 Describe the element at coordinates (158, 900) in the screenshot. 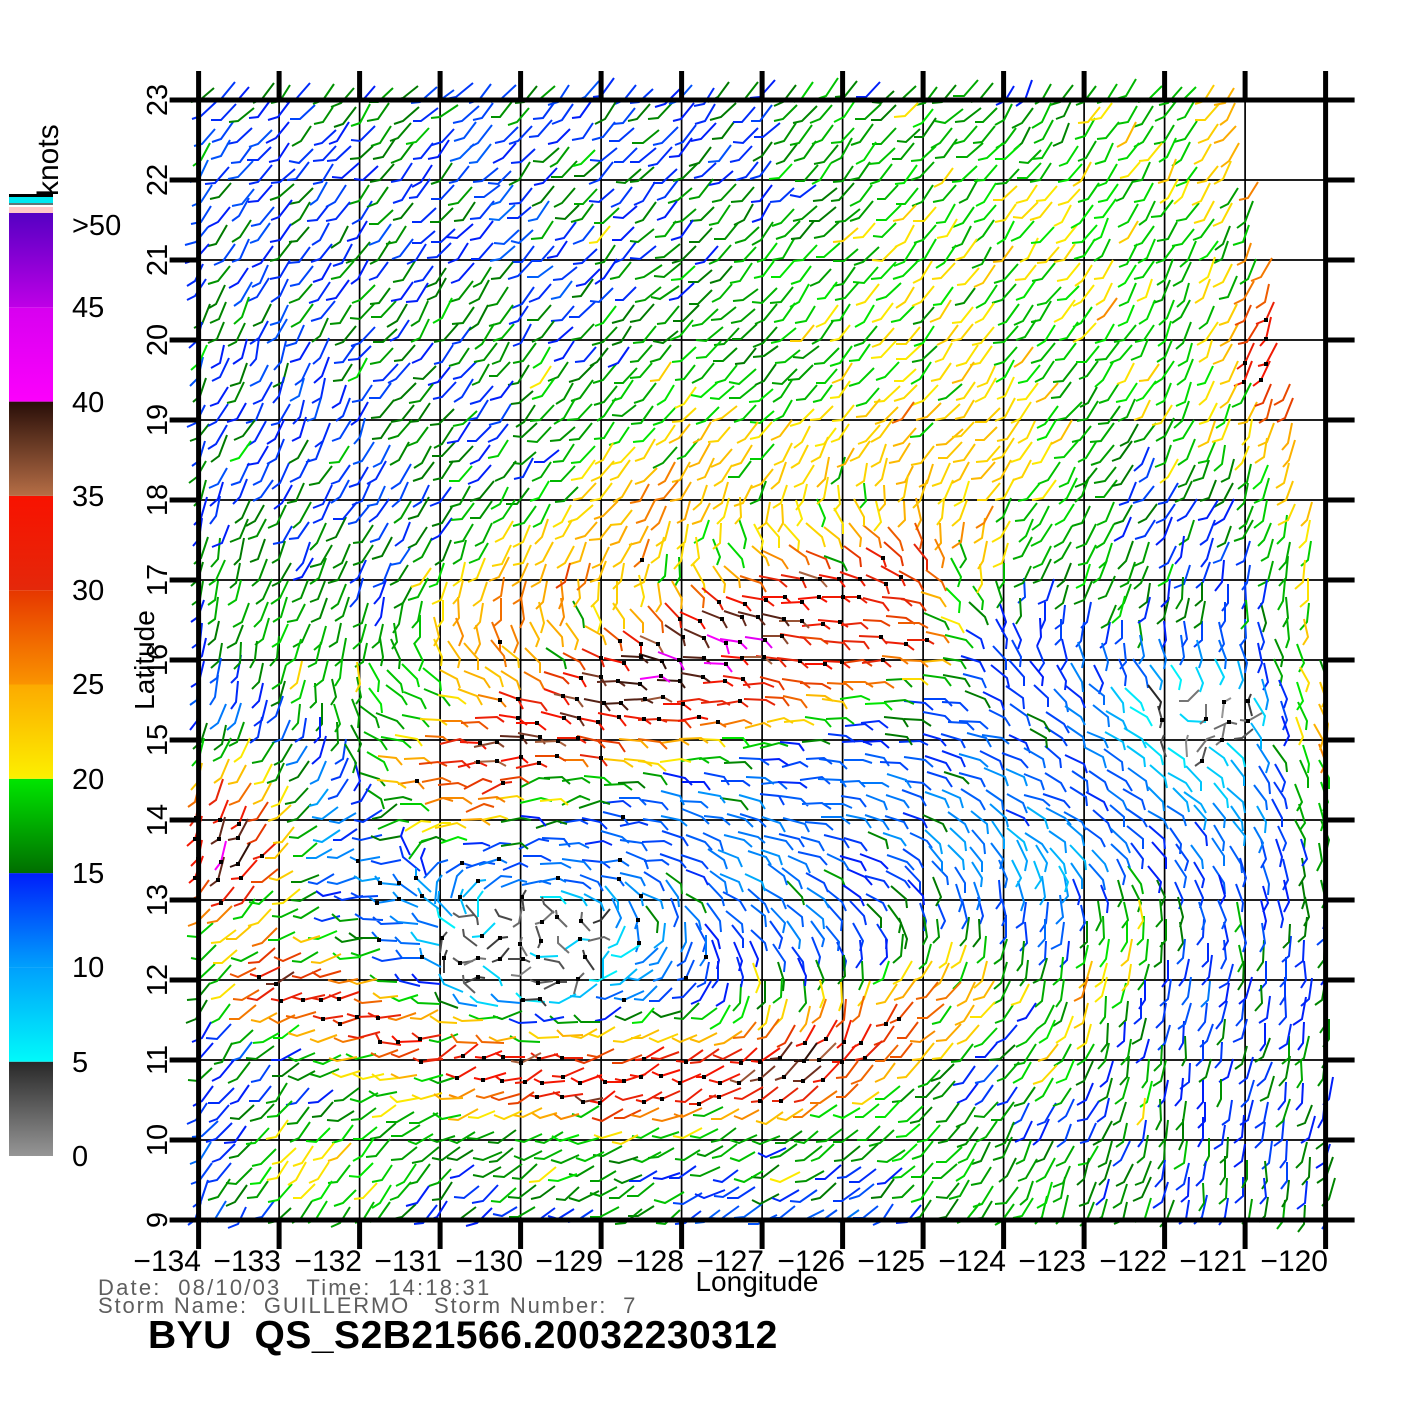

I see `svg-text: 13` at that location.